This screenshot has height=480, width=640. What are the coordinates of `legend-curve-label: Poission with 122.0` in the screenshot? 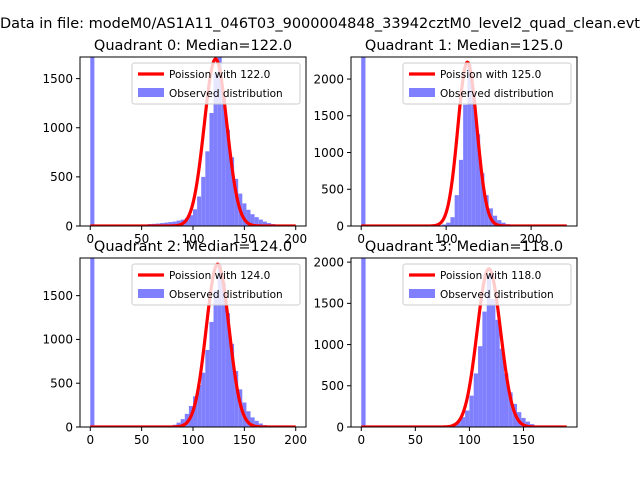 It's located at (219, 75).